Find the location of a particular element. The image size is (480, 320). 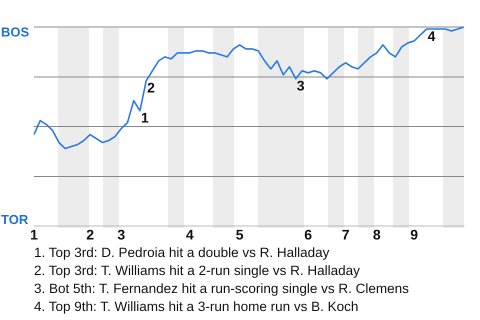

x-tick-label: 2 is located at coordinates (90, 234).